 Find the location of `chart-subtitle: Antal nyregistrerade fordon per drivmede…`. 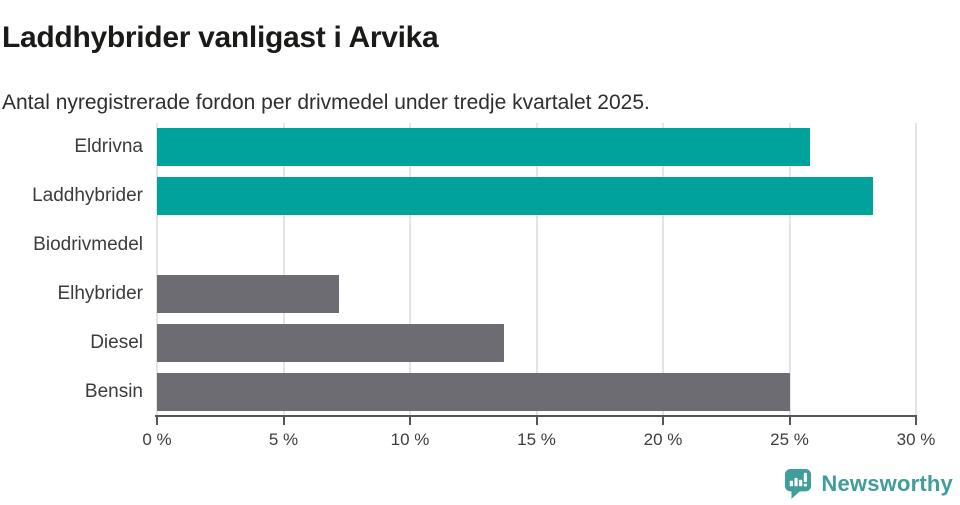

chart-subtitle: Antal nyregistrerade fordon per drivmede… is located at coordinates (326, 102).